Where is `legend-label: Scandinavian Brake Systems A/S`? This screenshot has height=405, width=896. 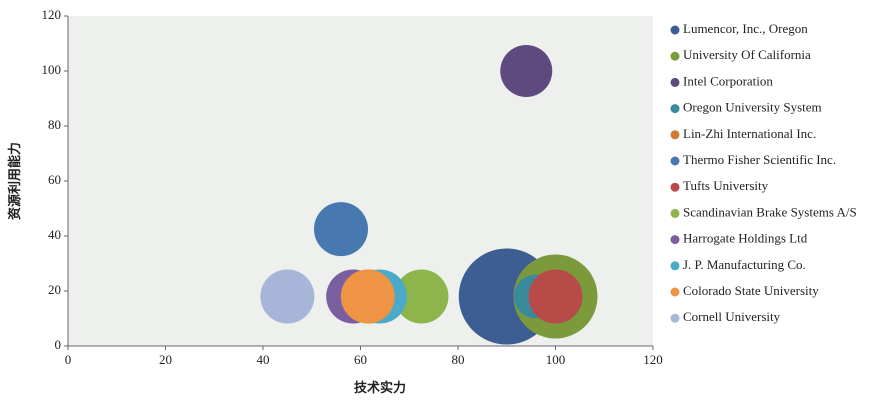
legend-label: Scandinavian Brake Systems A/S is located at coordinates (770, 211).